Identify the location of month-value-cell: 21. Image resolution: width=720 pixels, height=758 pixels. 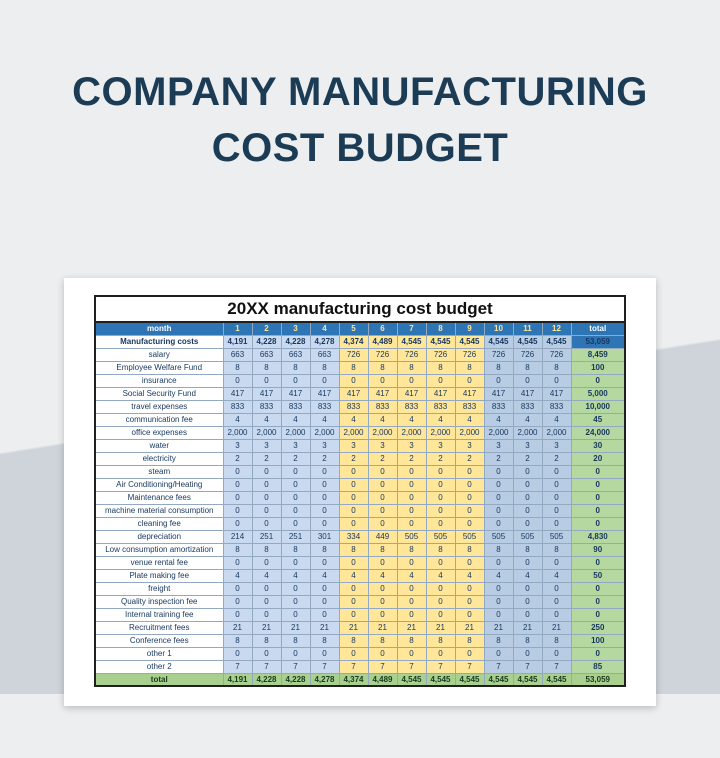
(295, 627).